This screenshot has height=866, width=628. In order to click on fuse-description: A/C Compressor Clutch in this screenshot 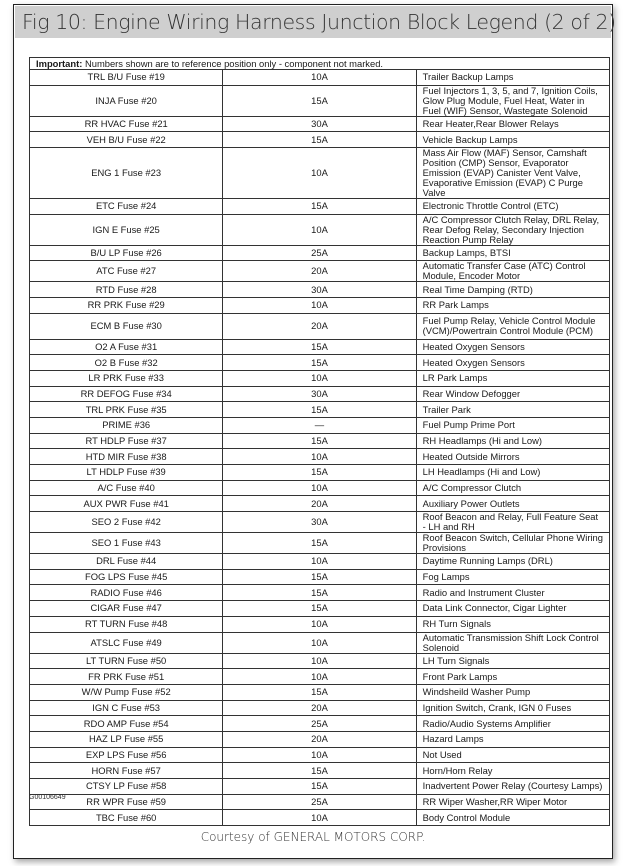, I will do `click(513, 488)`.